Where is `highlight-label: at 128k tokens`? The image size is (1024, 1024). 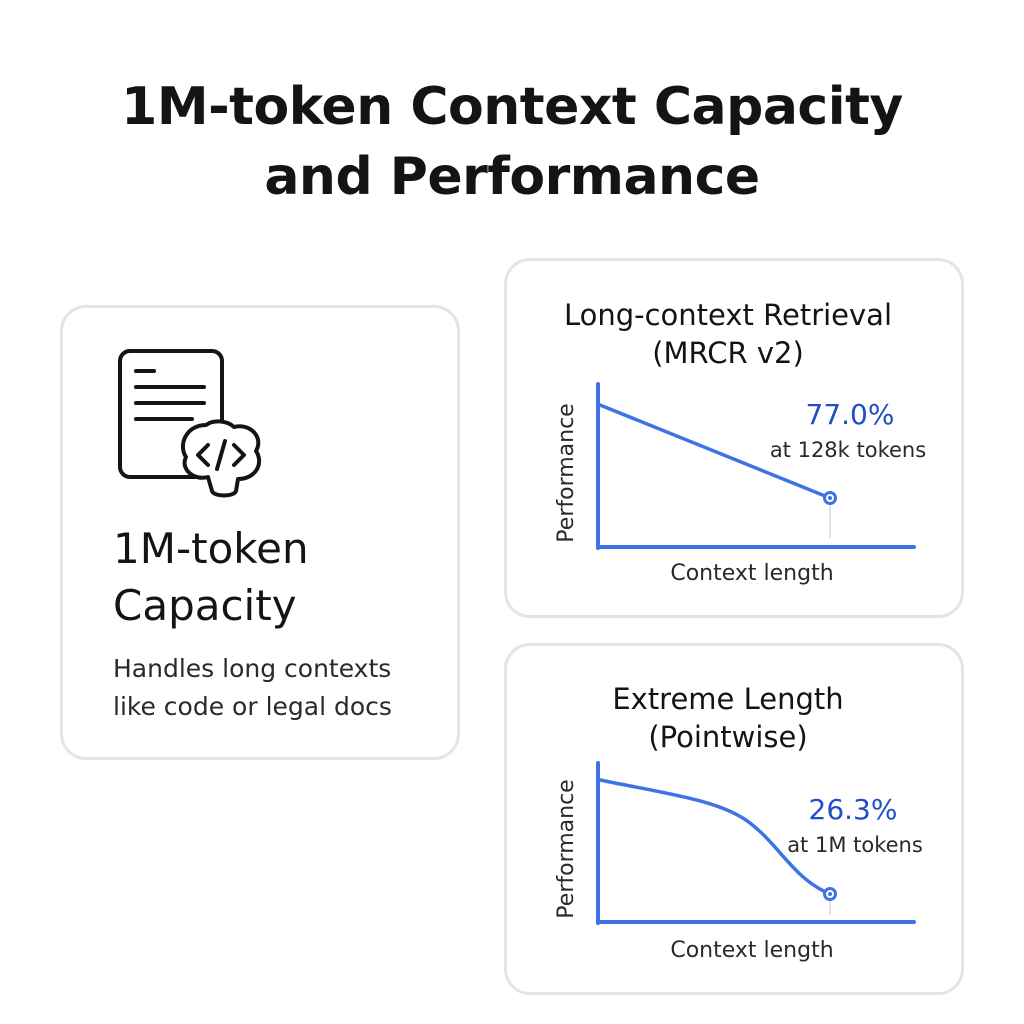 highlight-label: at 128k tokens is located at coordinates (848, 450).